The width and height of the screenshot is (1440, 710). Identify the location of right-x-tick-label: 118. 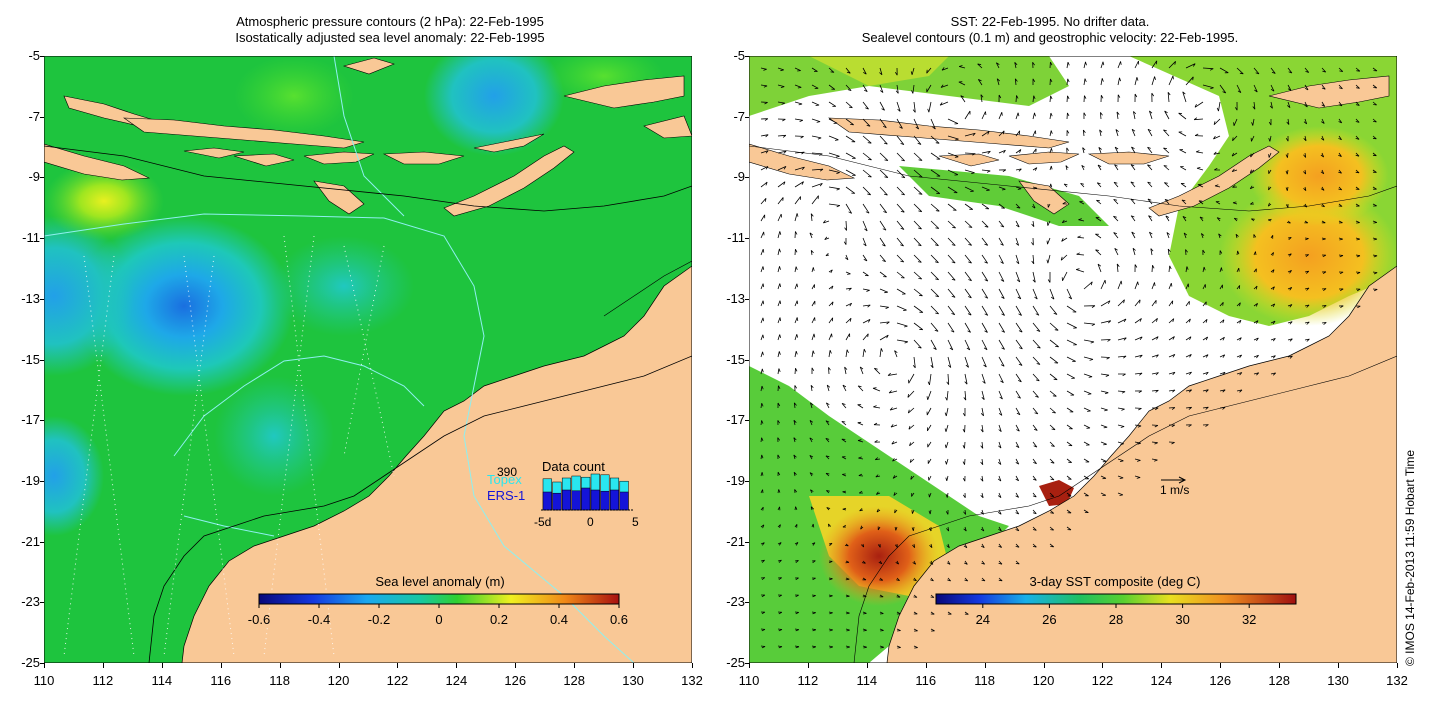
(984, 680).